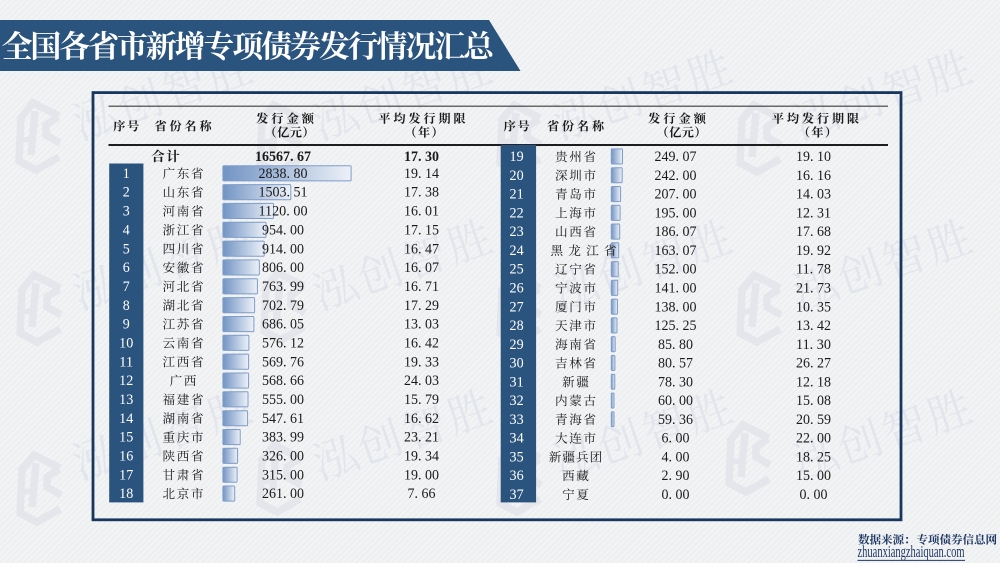 The image size is (1000, 563). What do you see at coordinates (517, 250) in the screenshot?
I see `svg-text: 24` at bounding box center [517, 250].